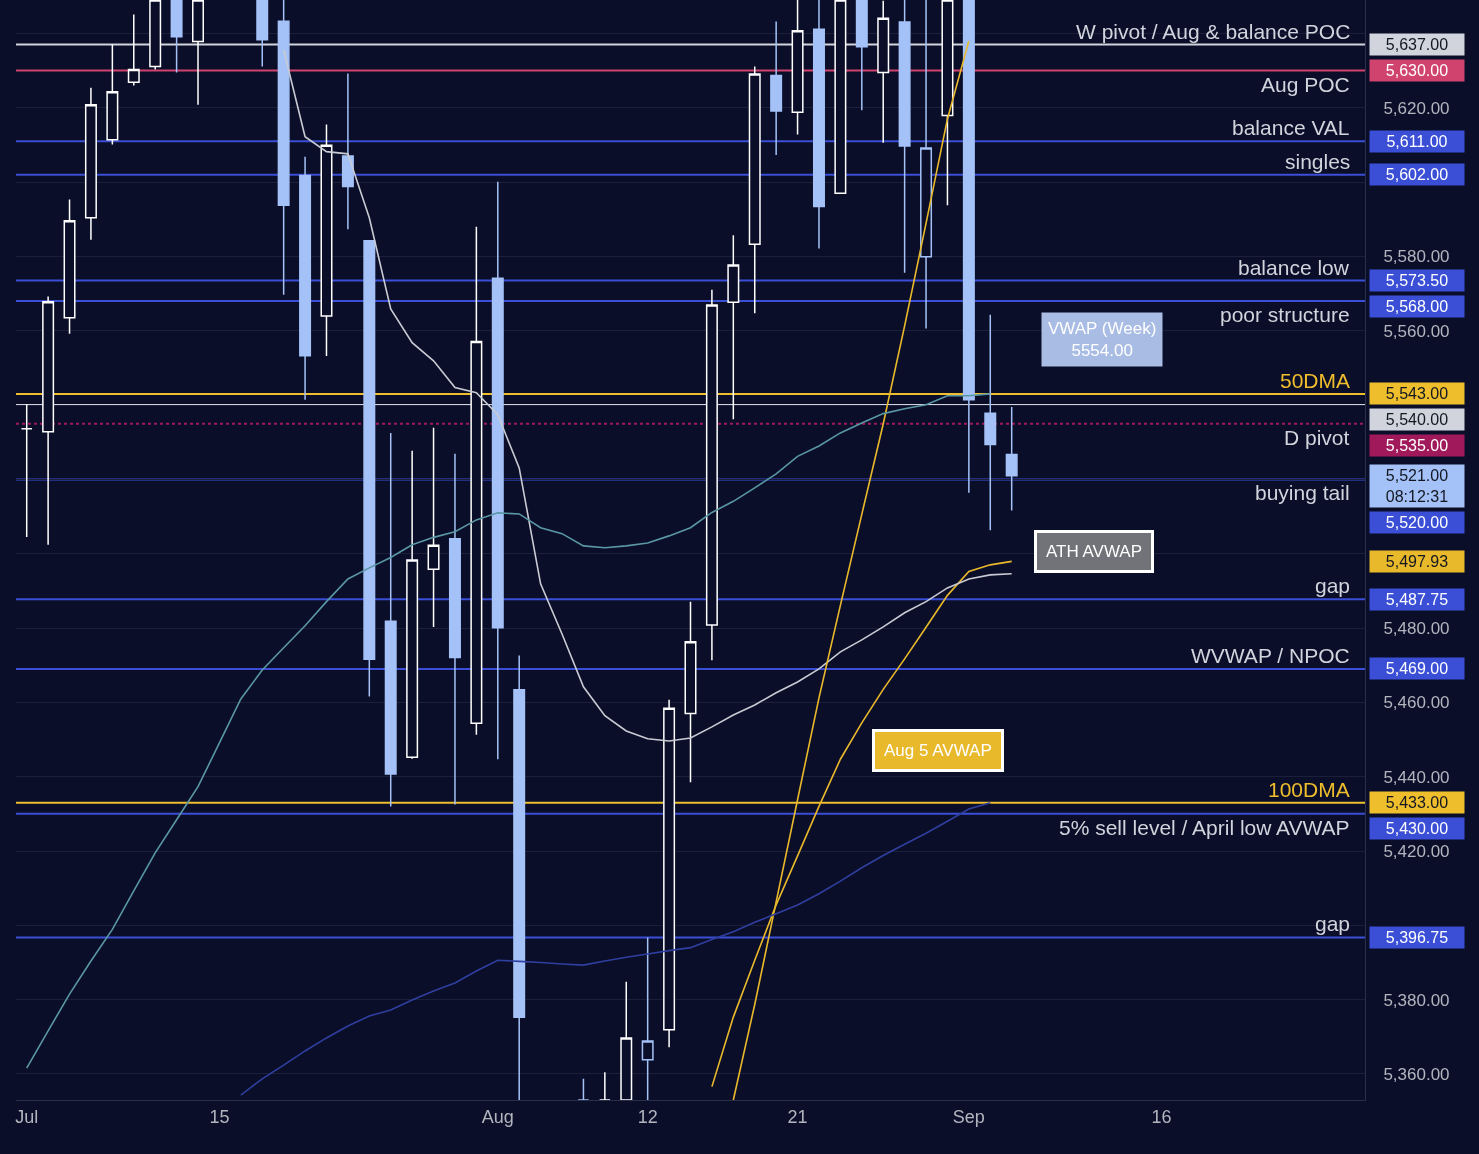 The image size is (1479, 1154). I want to click on x-tick-label: 21, so click(797, 1116).